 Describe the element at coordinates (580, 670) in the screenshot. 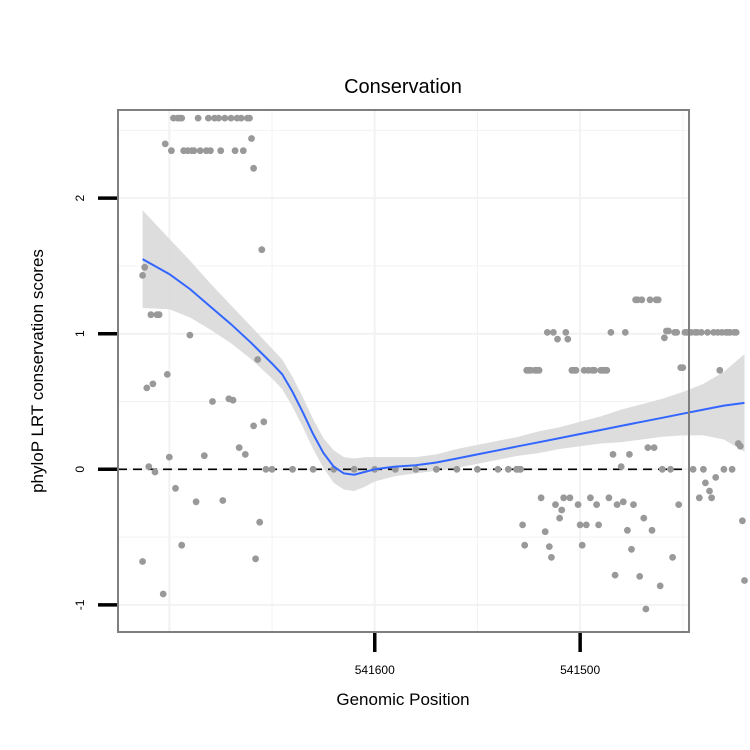

I see `x-tick-label: 541500` at that location.